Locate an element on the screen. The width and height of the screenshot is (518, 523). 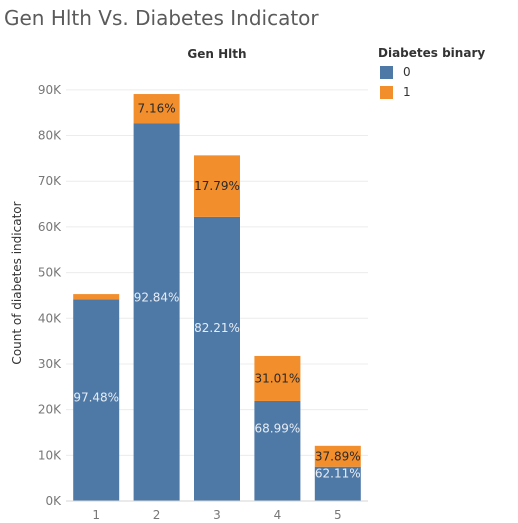
bar-label: 82.21% is located at coordinates (217, 328).